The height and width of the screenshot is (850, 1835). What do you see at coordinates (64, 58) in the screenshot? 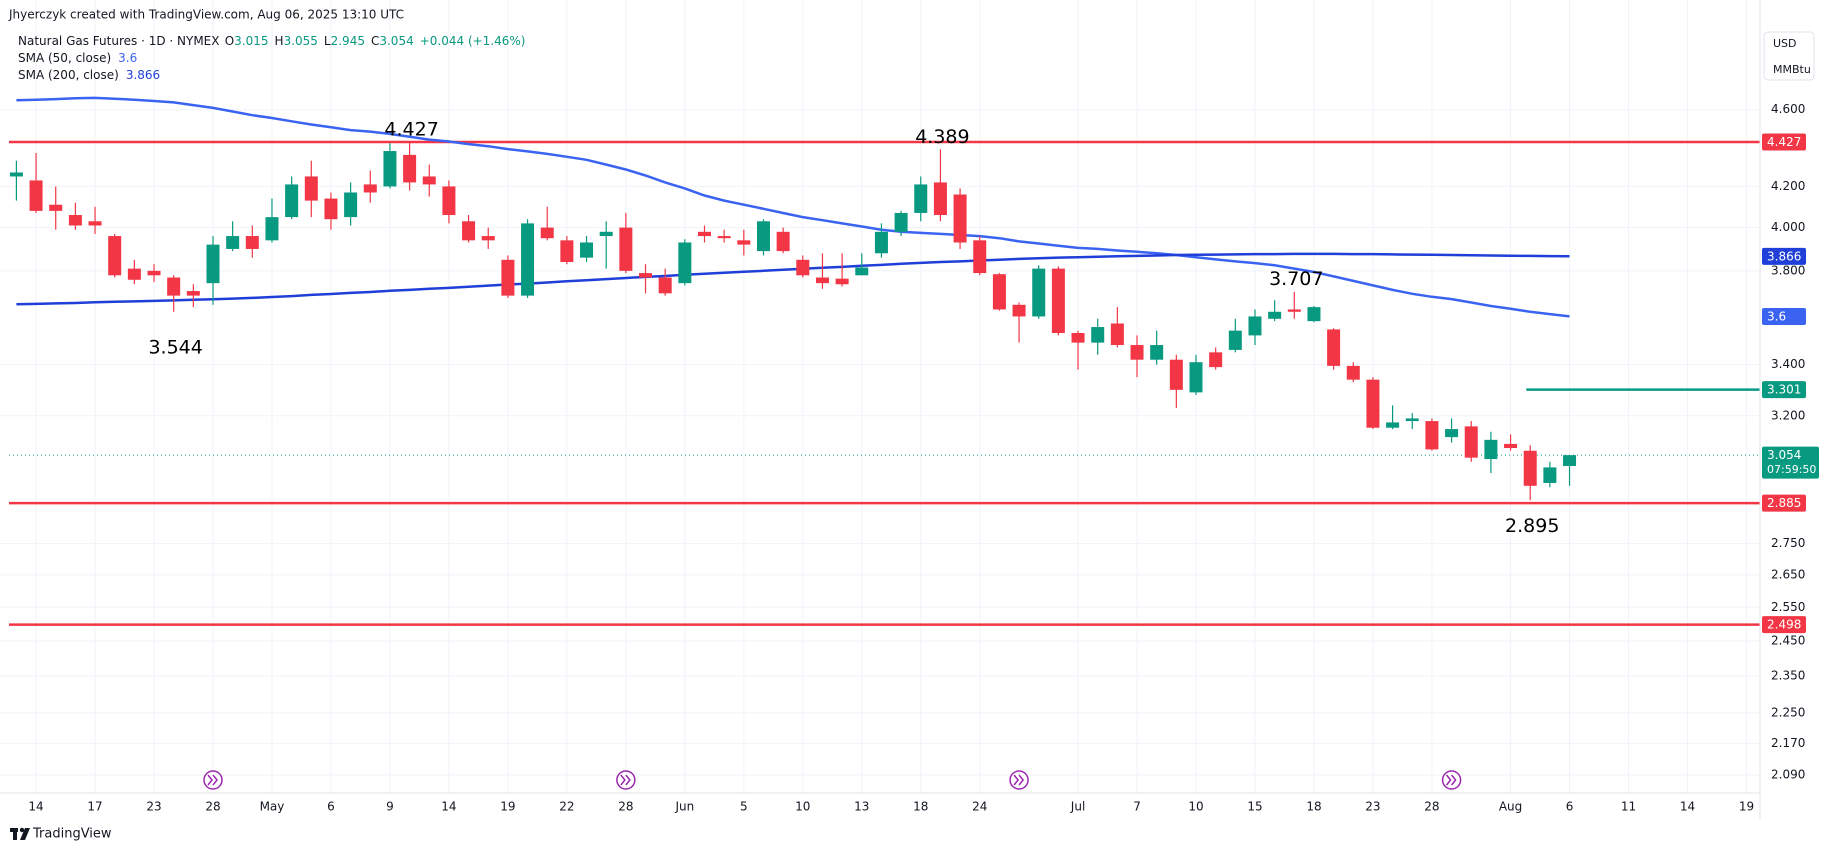
I see `legend-name: SMA (50, close)` at bounding box center [64, 58].